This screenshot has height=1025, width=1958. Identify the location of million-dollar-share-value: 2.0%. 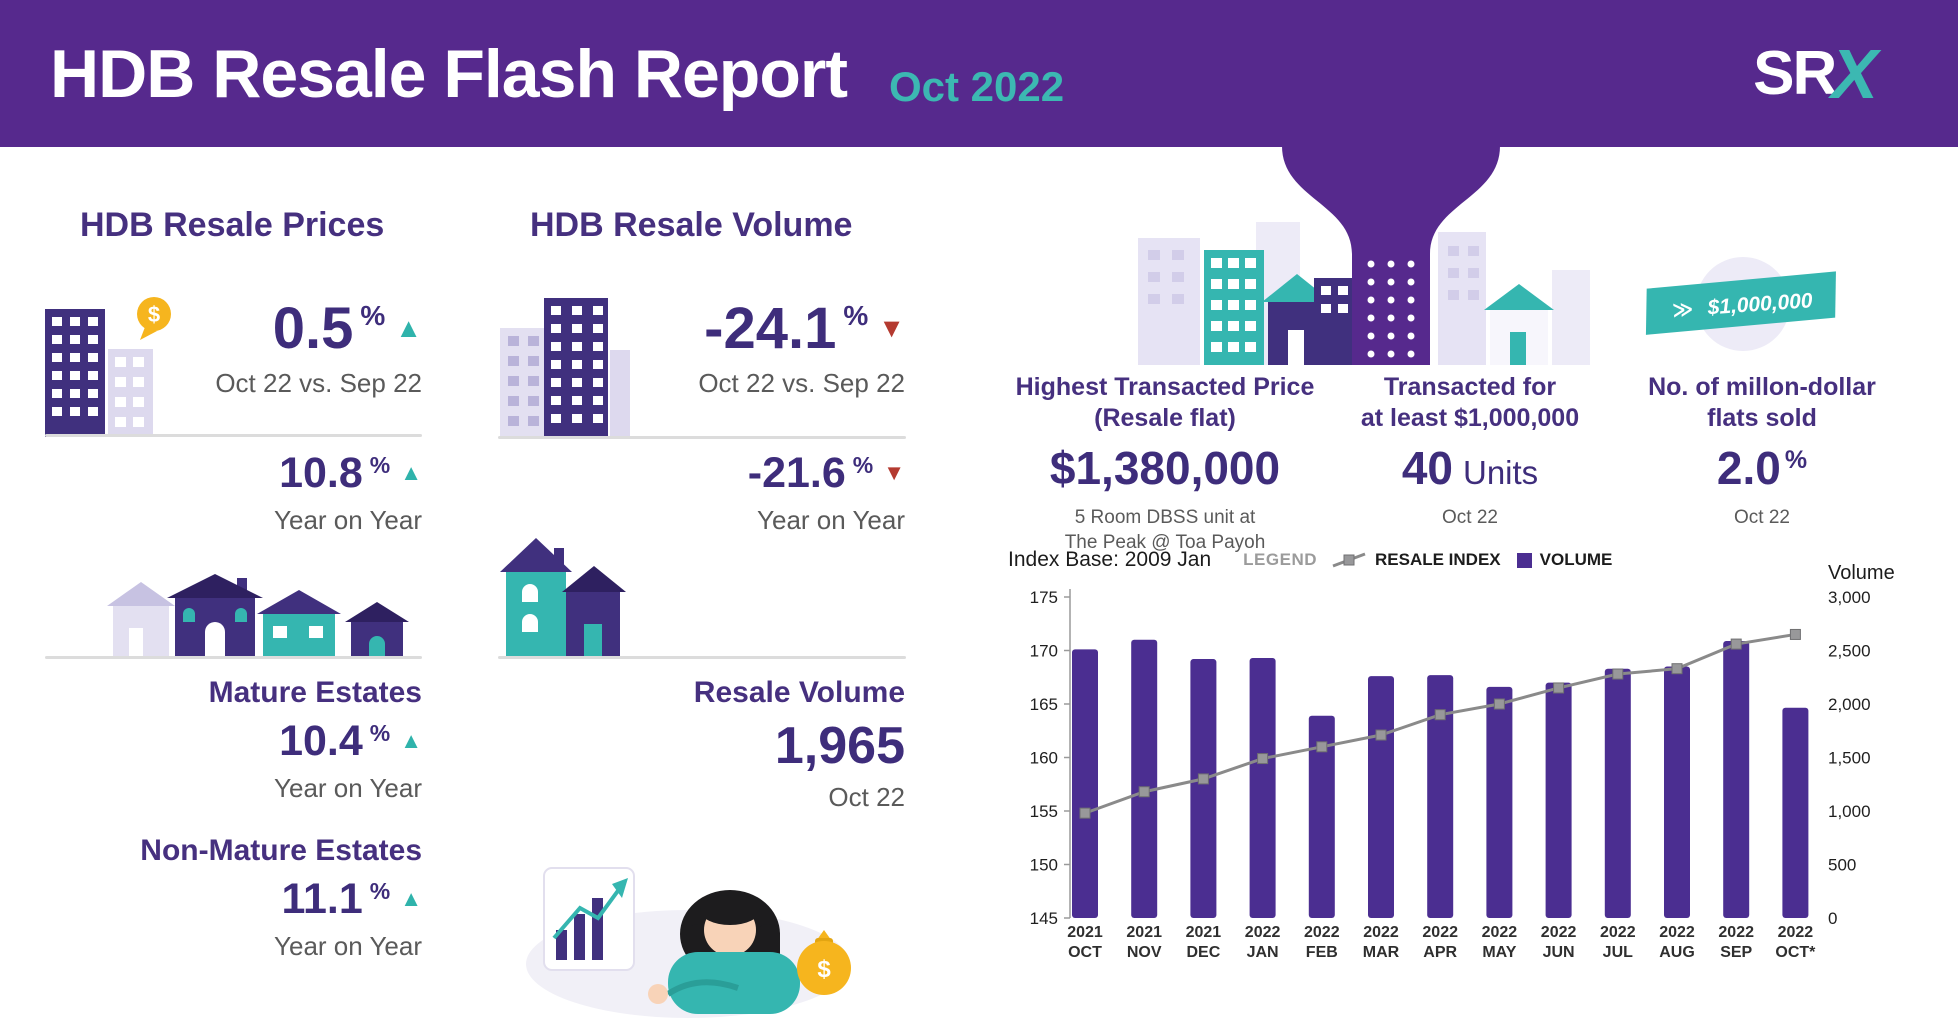
(1762, 467).